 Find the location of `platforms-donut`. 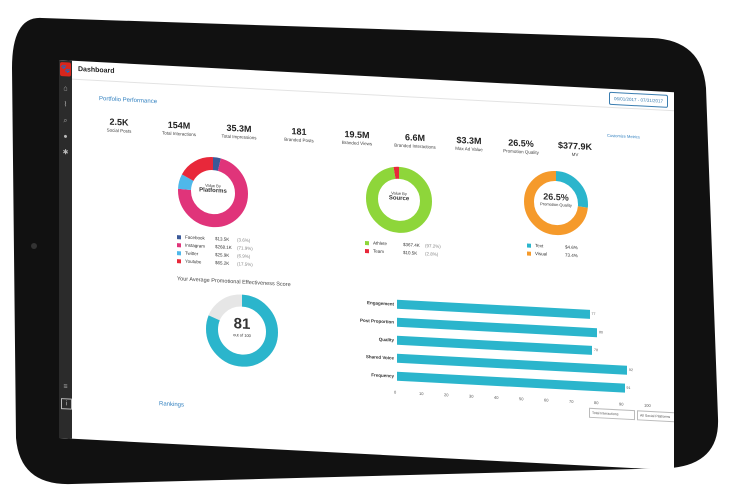

platforms-donut is located at coordinates (213, 192).